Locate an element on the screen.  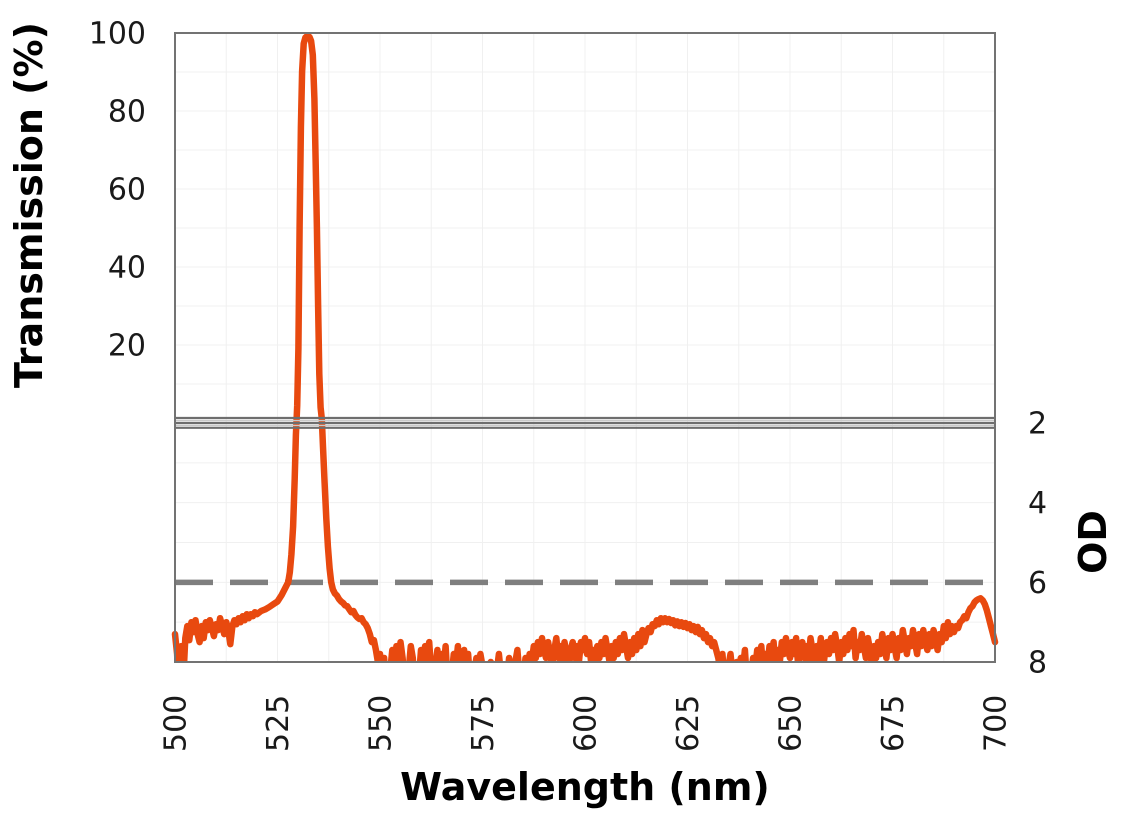
y-right-tick-label: 8 is located at coordinates (1037, 663).